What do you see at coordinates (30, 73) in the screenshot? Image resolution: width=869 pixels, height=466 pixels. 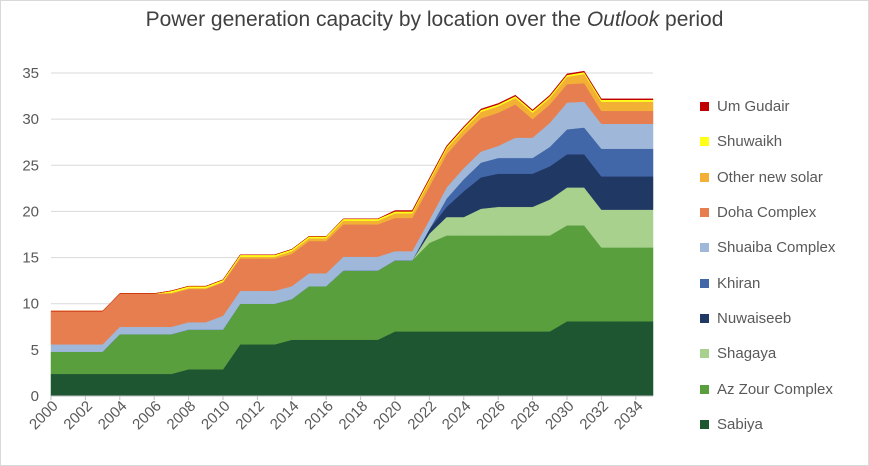 I see `y-tick-label: 35` at bounding box center [30, 73].